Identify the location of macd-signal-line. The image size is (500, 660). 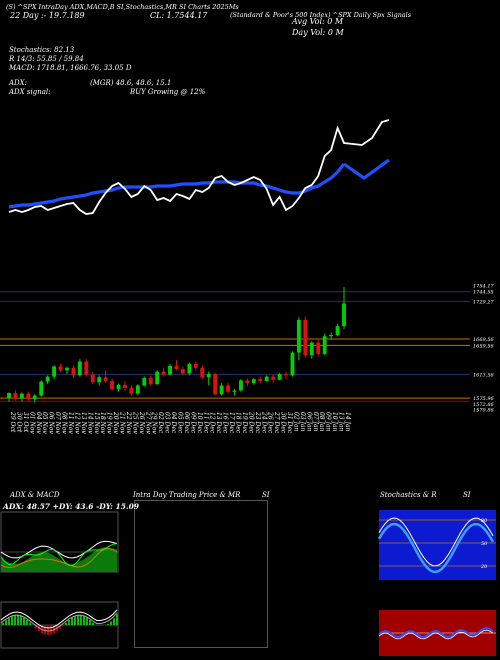
(59, 622).